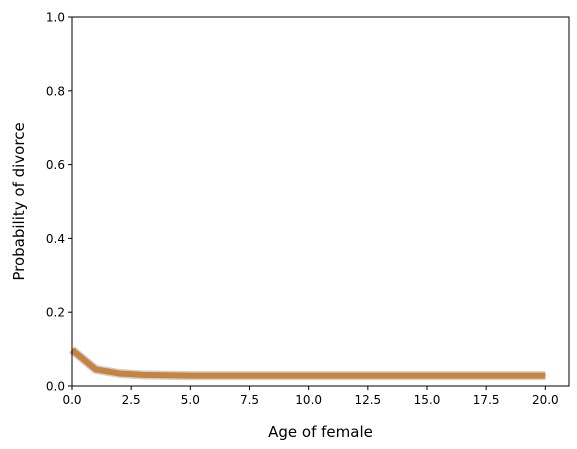 This screenshot has width=577, height=449. What do you see at coordinates (55, 239) in the screenshot?
I see `y-tick-label: 0.4` at bounding box center [55, 239].